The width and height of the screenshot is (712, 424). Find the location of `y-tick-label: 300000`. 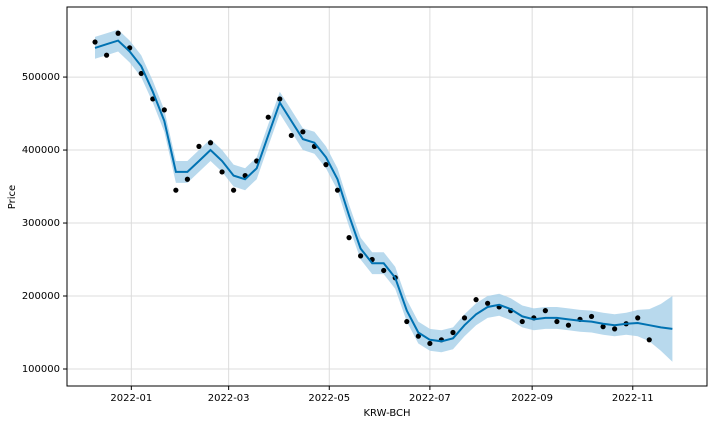

y-tick-label: 300000 is located at coordinates (41, 223).